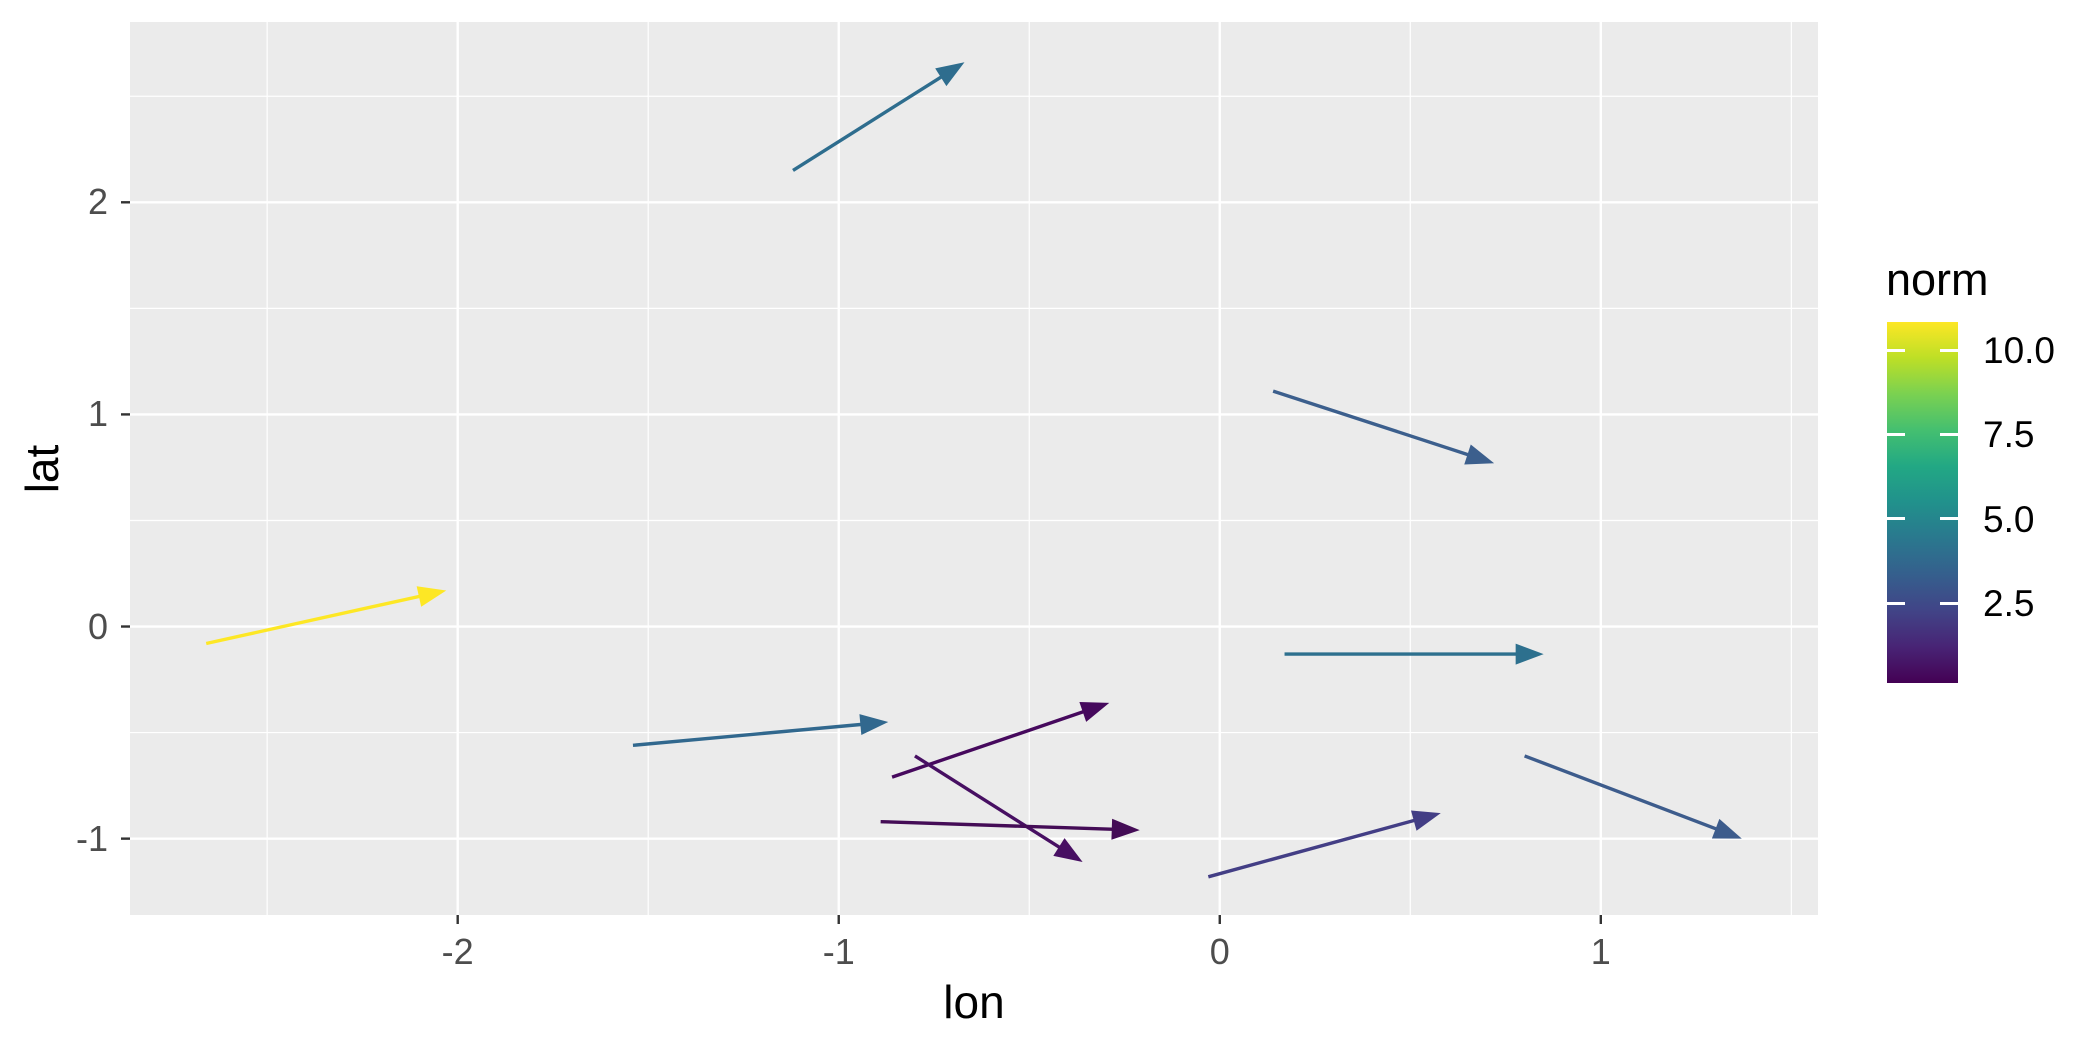 This screenshot has width=2100, height=1050. I want to click on legend-title: norm, so click(1937, 279).